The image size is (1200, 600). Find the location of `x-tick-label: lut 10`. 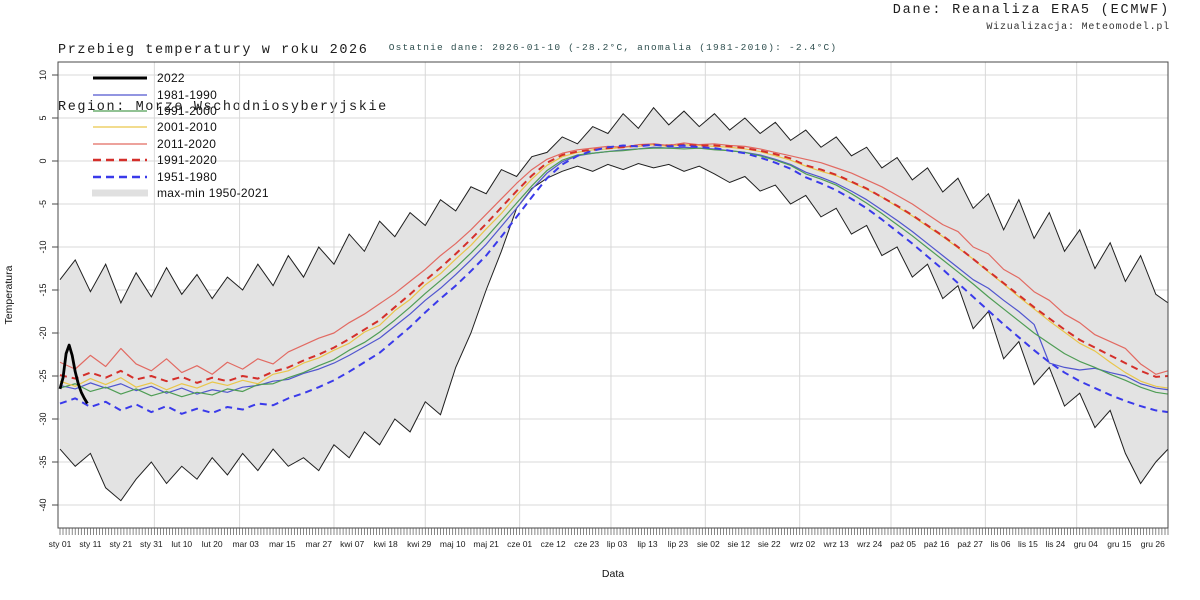

x-tick-label: lut 10 is located at coordinates (181, 544).